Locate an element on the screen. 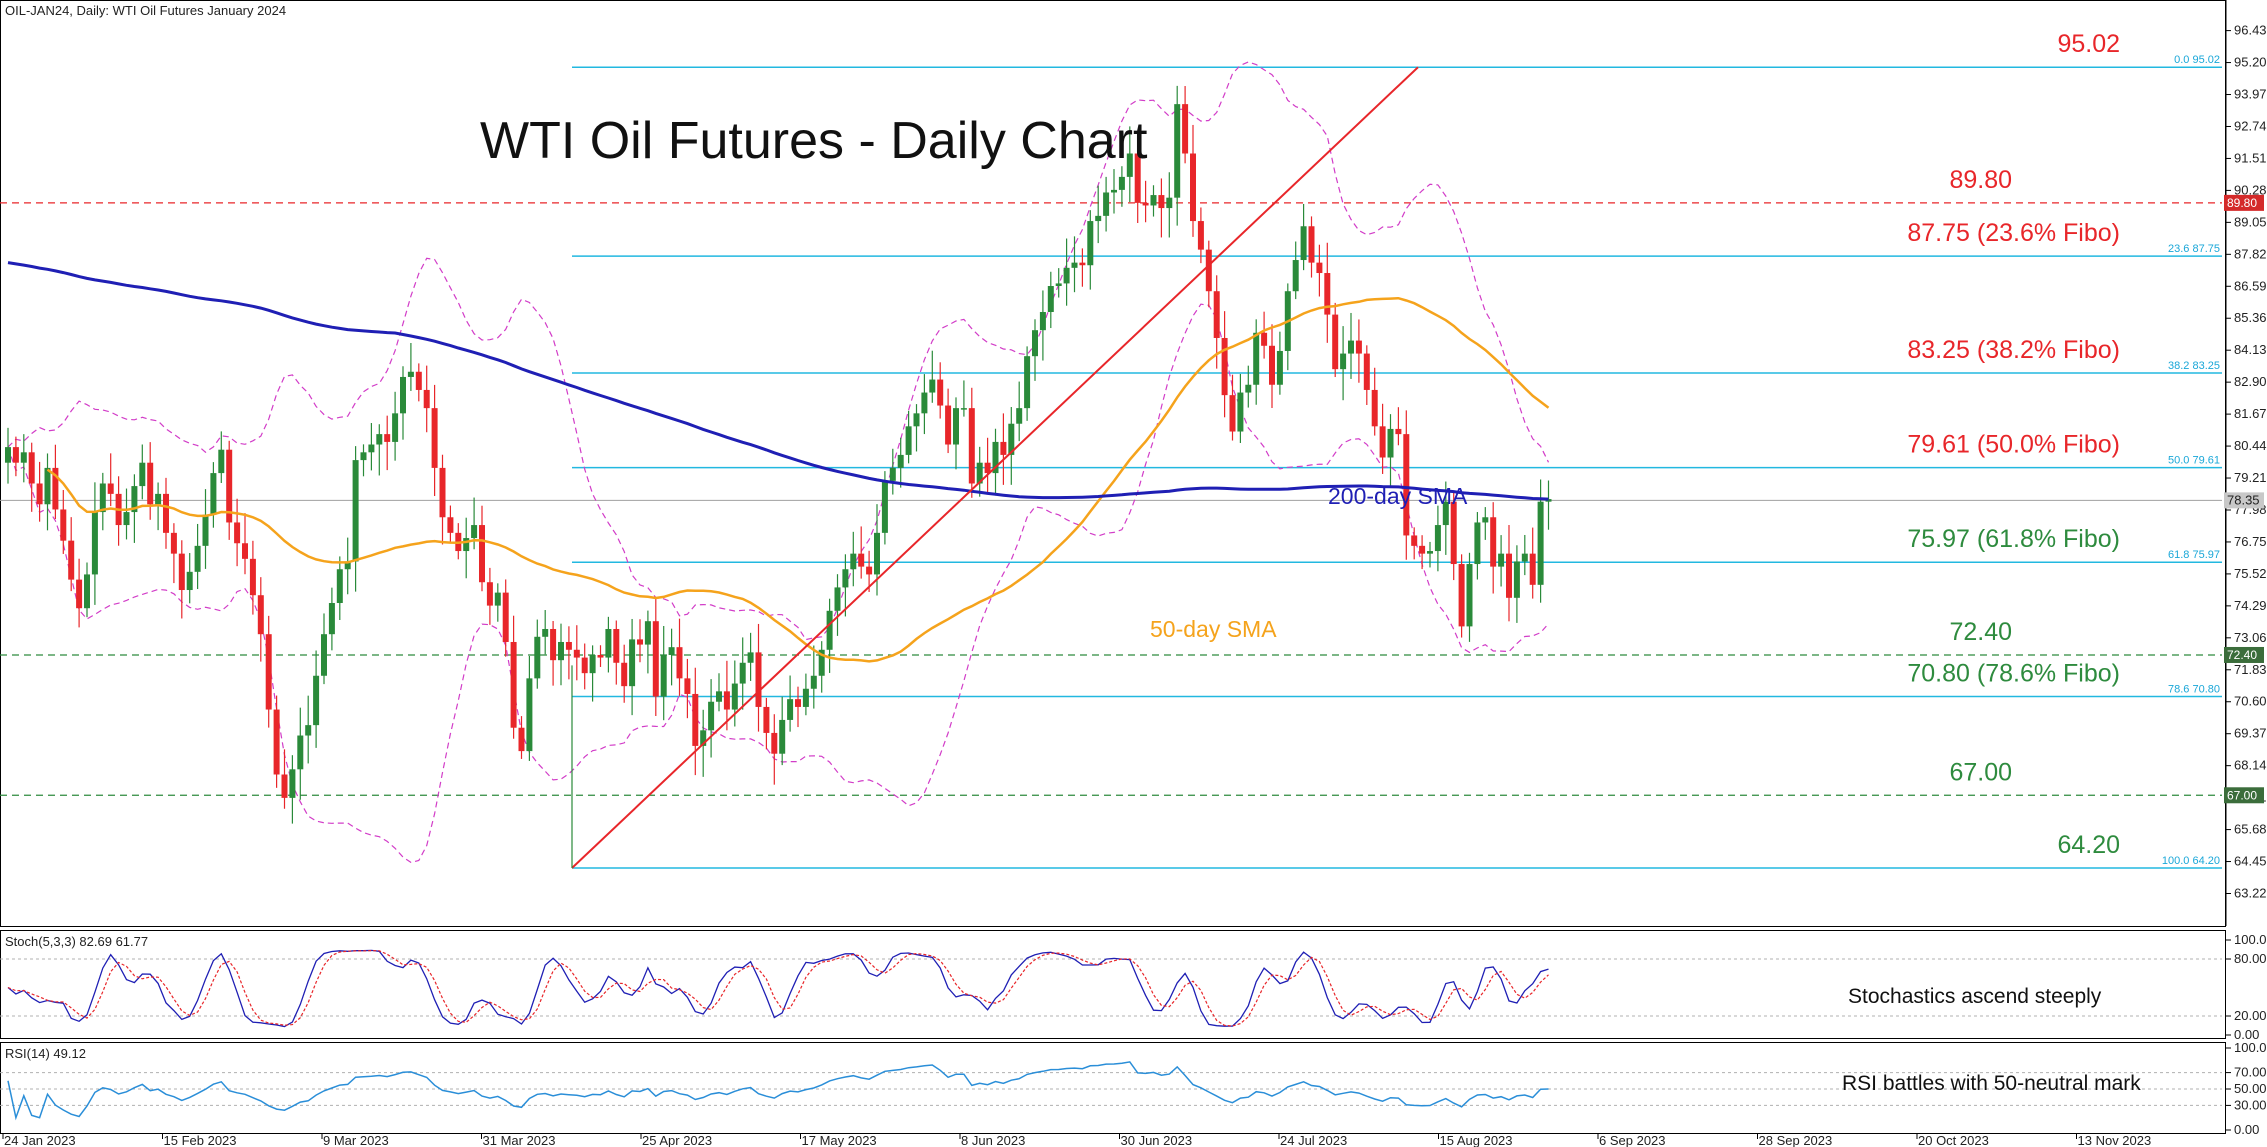 The width and height of the screenshot is (2267, 1147). fib-axis-label-4: 61.8 75.97 is located at coordinates (2194, 555).